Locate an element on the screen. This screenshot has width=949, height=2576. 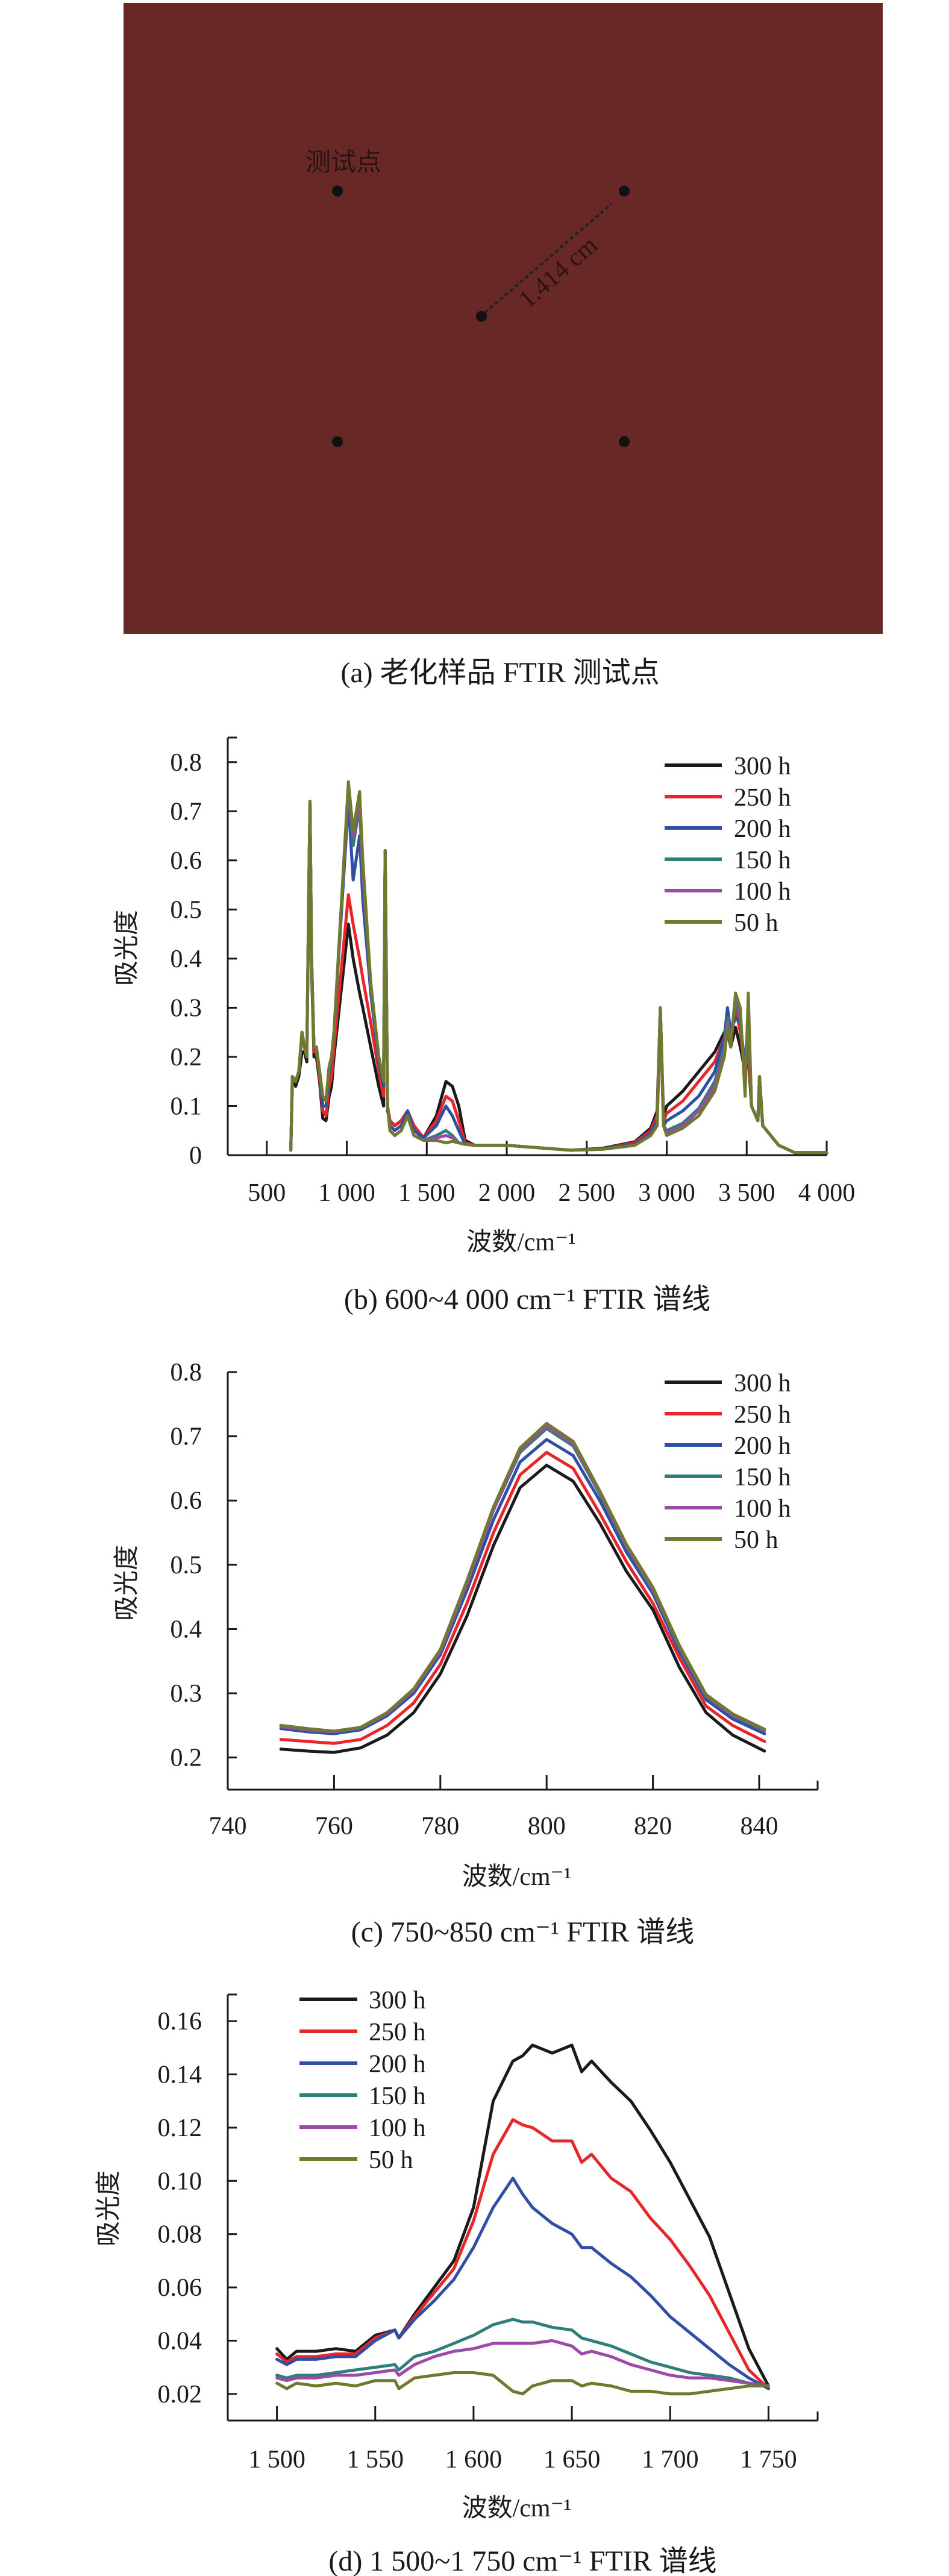
x-tick-label: 800 is located at coordinates (547, 1826).